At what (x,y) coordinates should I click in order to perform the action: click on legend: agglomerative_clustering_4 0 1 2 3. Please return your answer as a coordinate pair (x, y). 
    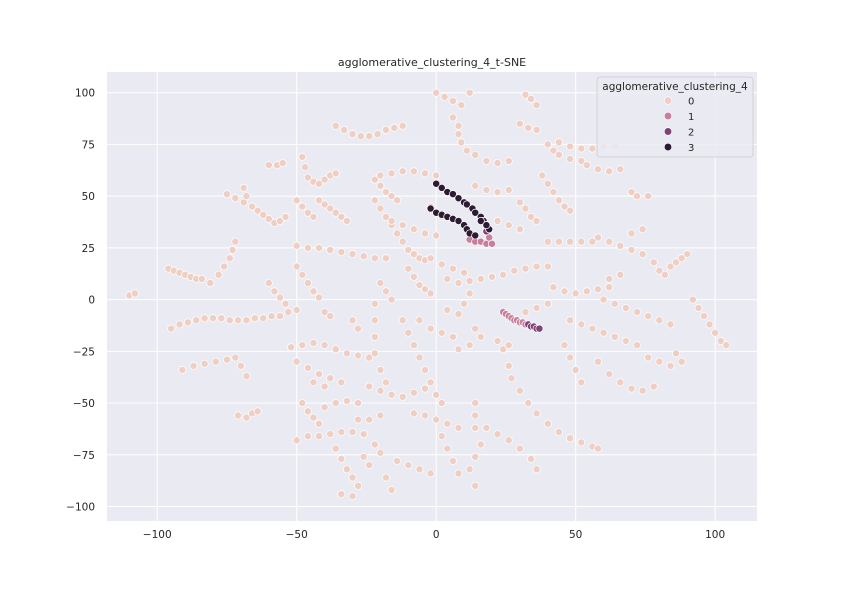
    Looking at the image, I should click on (675, 117).